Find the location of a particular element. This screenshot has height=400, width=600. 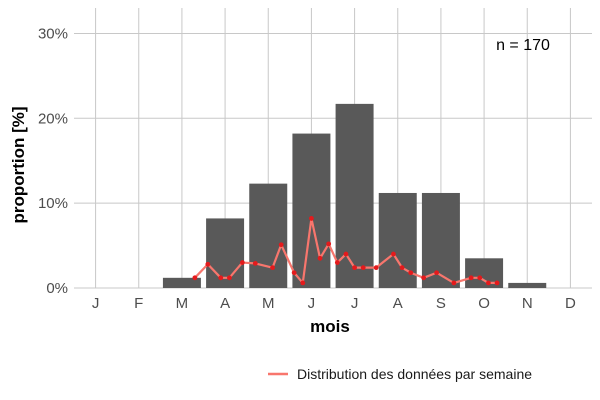

x-tick-label: D is located at coordinates (570, 303).